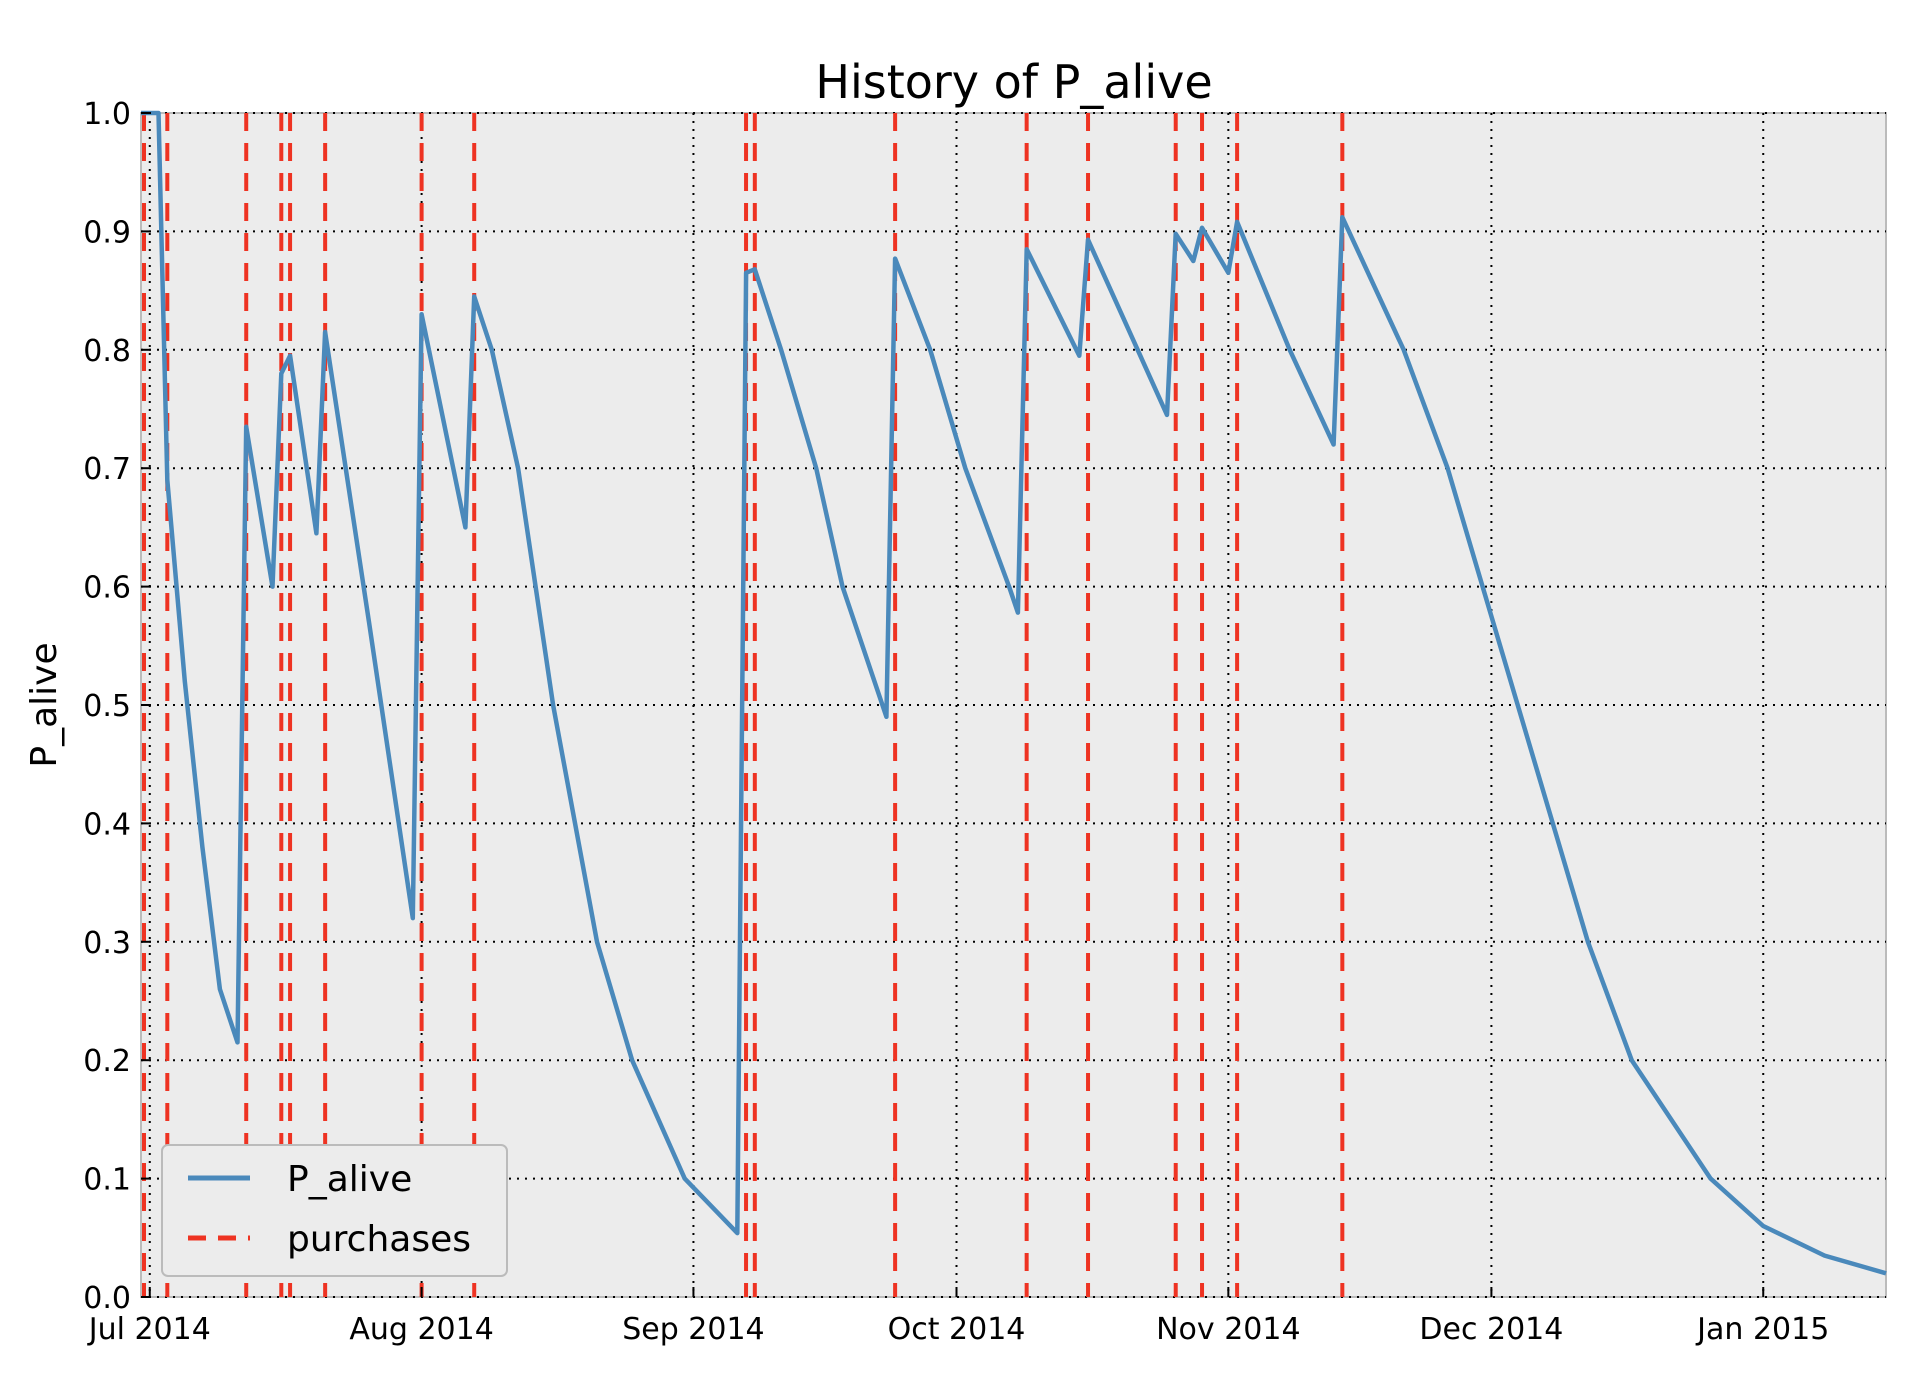 The height and width of the screenshot is (1382, 1930). What do you see at coordinates (149, 1329) in the screenshot?
I see `x-tick-label: Jul 2014` at bounding box center [149, 1329].